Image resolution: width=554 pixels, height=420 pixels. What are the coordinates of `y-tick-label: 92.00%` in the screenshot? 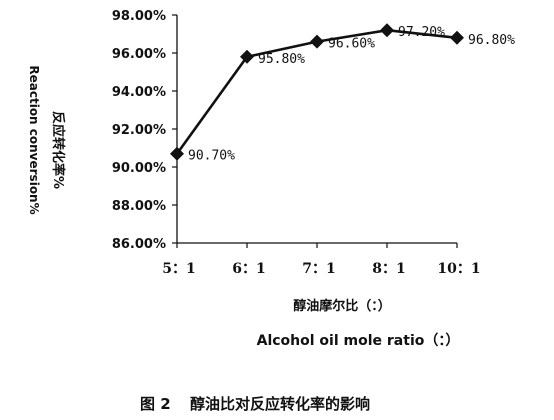 It's located at (139, 130).